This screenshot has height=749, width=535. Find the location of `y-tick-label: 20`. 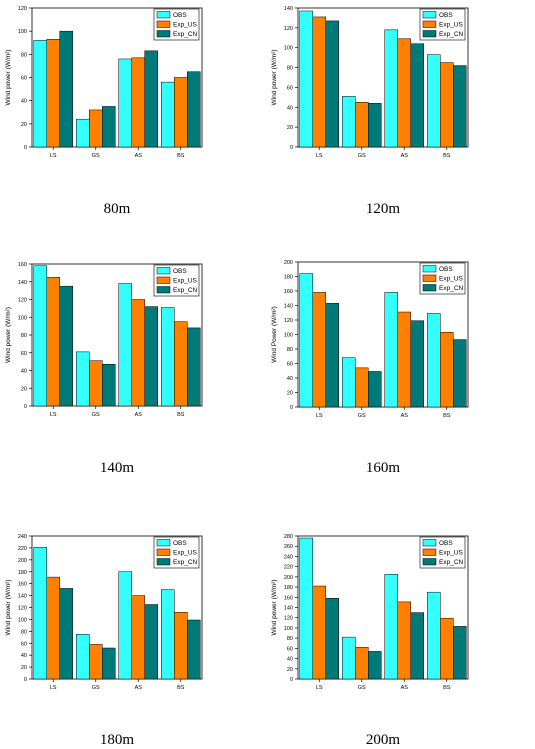

y-tick-label: 20 is located at coordinates (290, 670).